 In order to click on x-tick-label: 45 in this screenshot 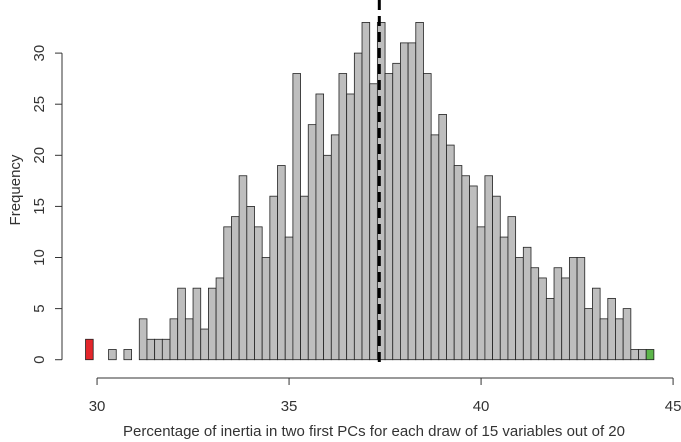, I will do `click(673, 406)`.